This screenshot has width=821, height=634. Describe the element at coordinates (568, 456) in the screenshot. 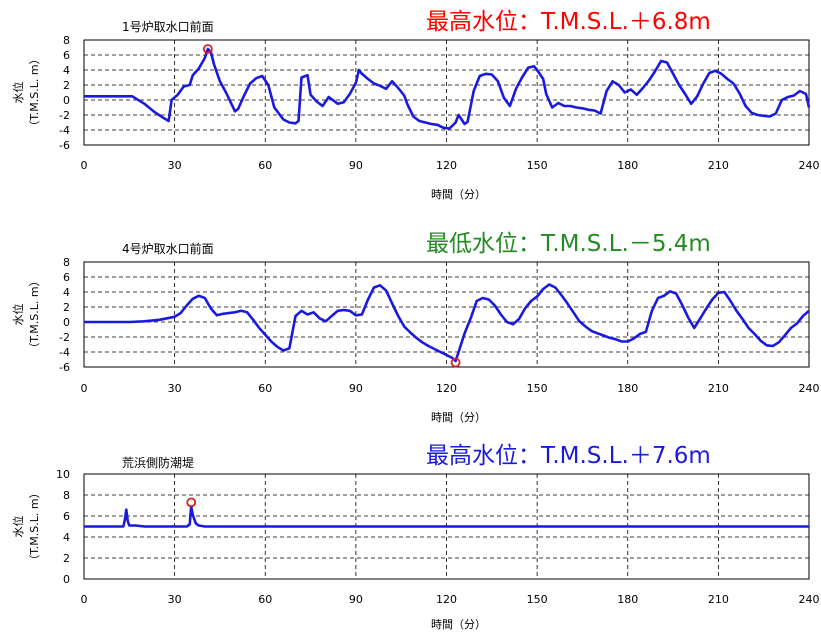

I see `peak-annotation: 最高水位：T.M.S.L.＋7.6m` at that location.